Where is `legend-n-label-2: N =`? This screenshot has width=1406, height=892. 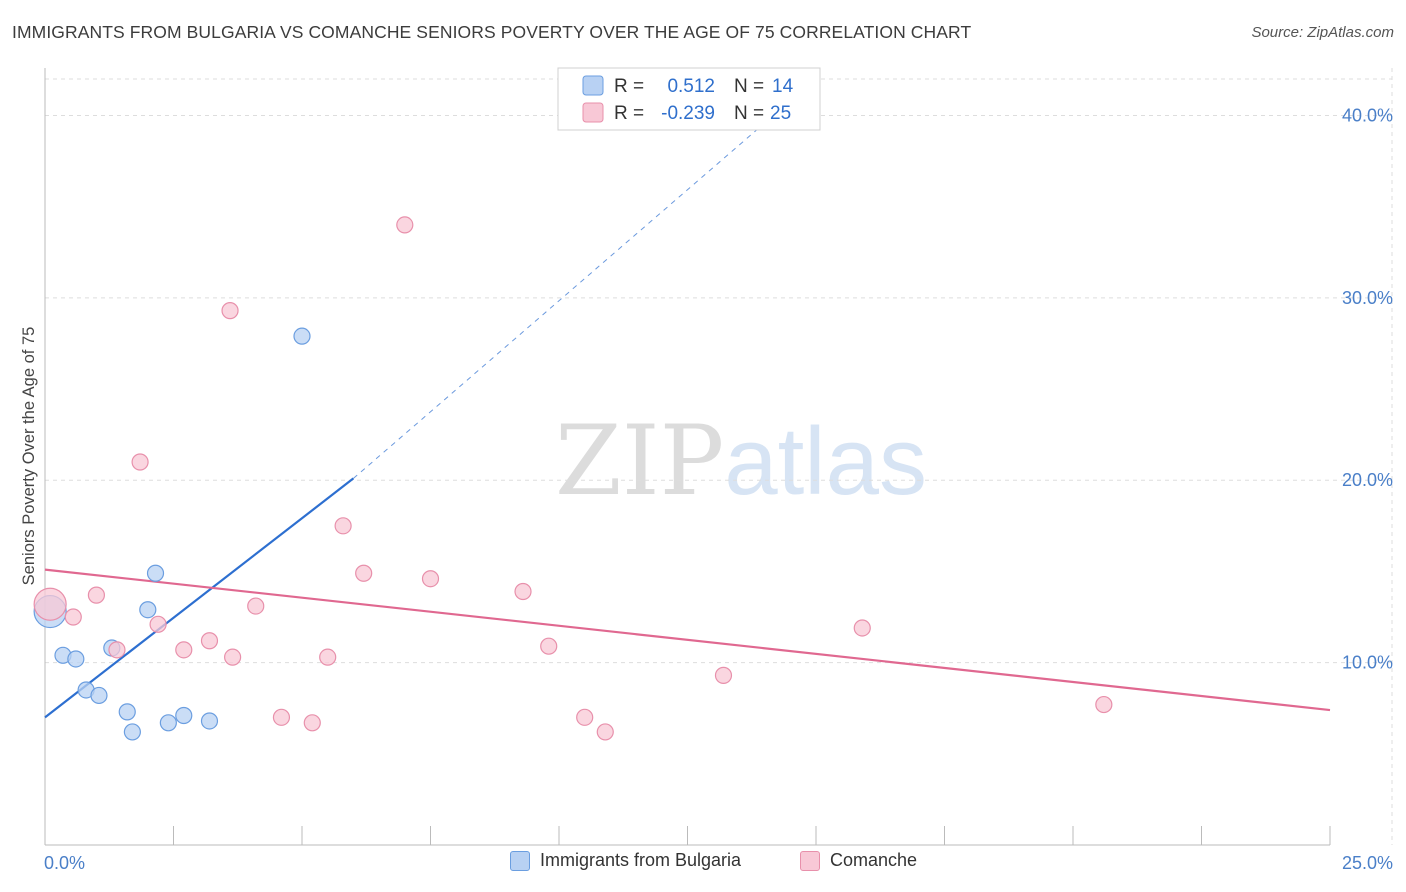 legend-n-label-2: N = is located at coordinates (749, 113).